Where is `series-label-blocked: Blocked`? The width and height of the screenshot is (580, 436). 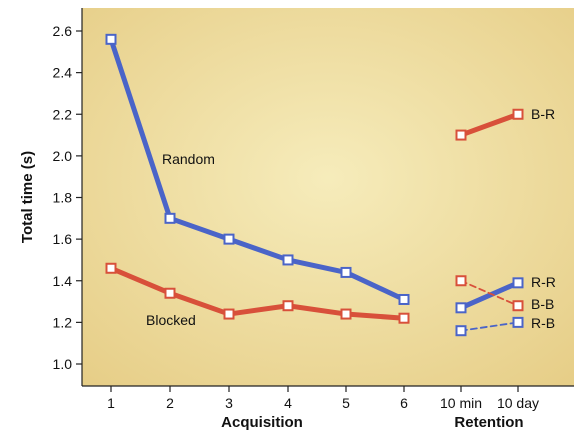
series-label-blocked: Blocked is located at coordinates (171, 320).